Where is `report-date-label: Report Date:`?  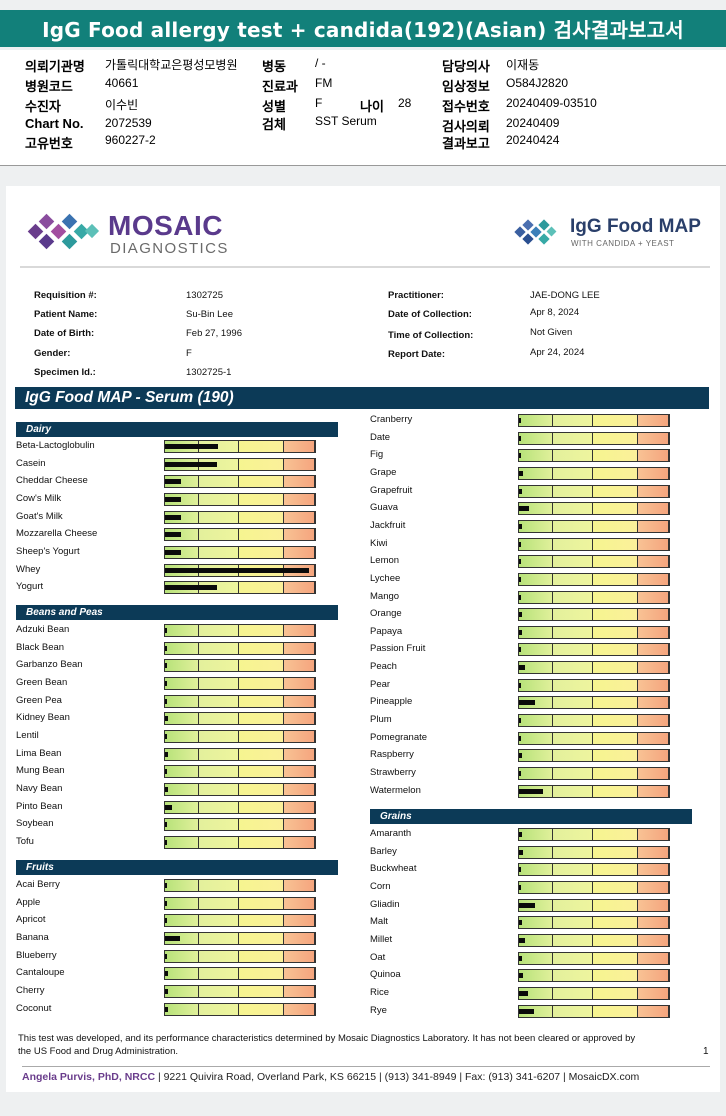
report-date-label: Report Date: is located at coordinates (417, 354).